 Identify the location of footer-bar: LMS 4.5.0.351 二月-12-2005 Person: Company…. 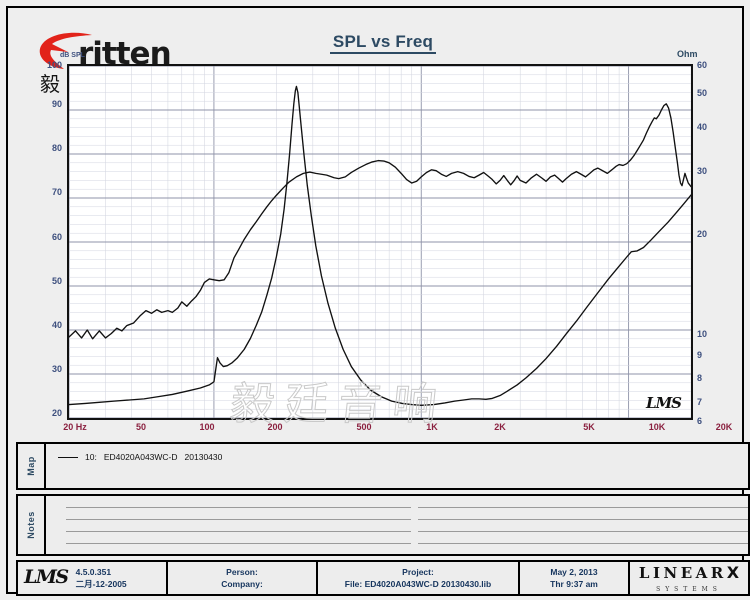
(383, 578).